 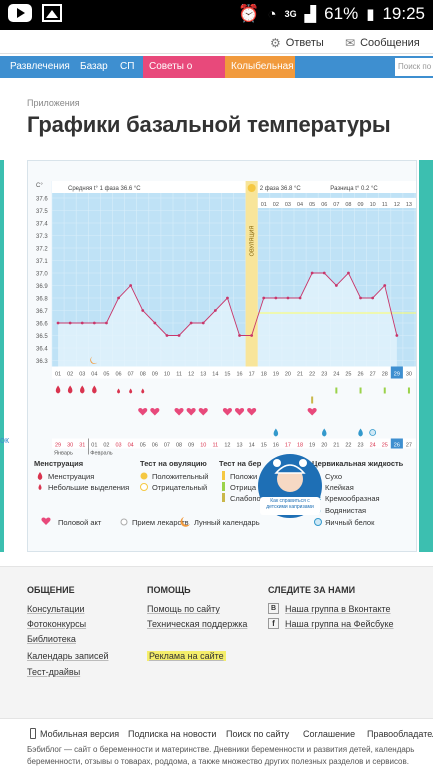 What do you see at coordinates (2, 356) in the screenshot?
I see `left-accent-bar` at bounding box center [2, 356].